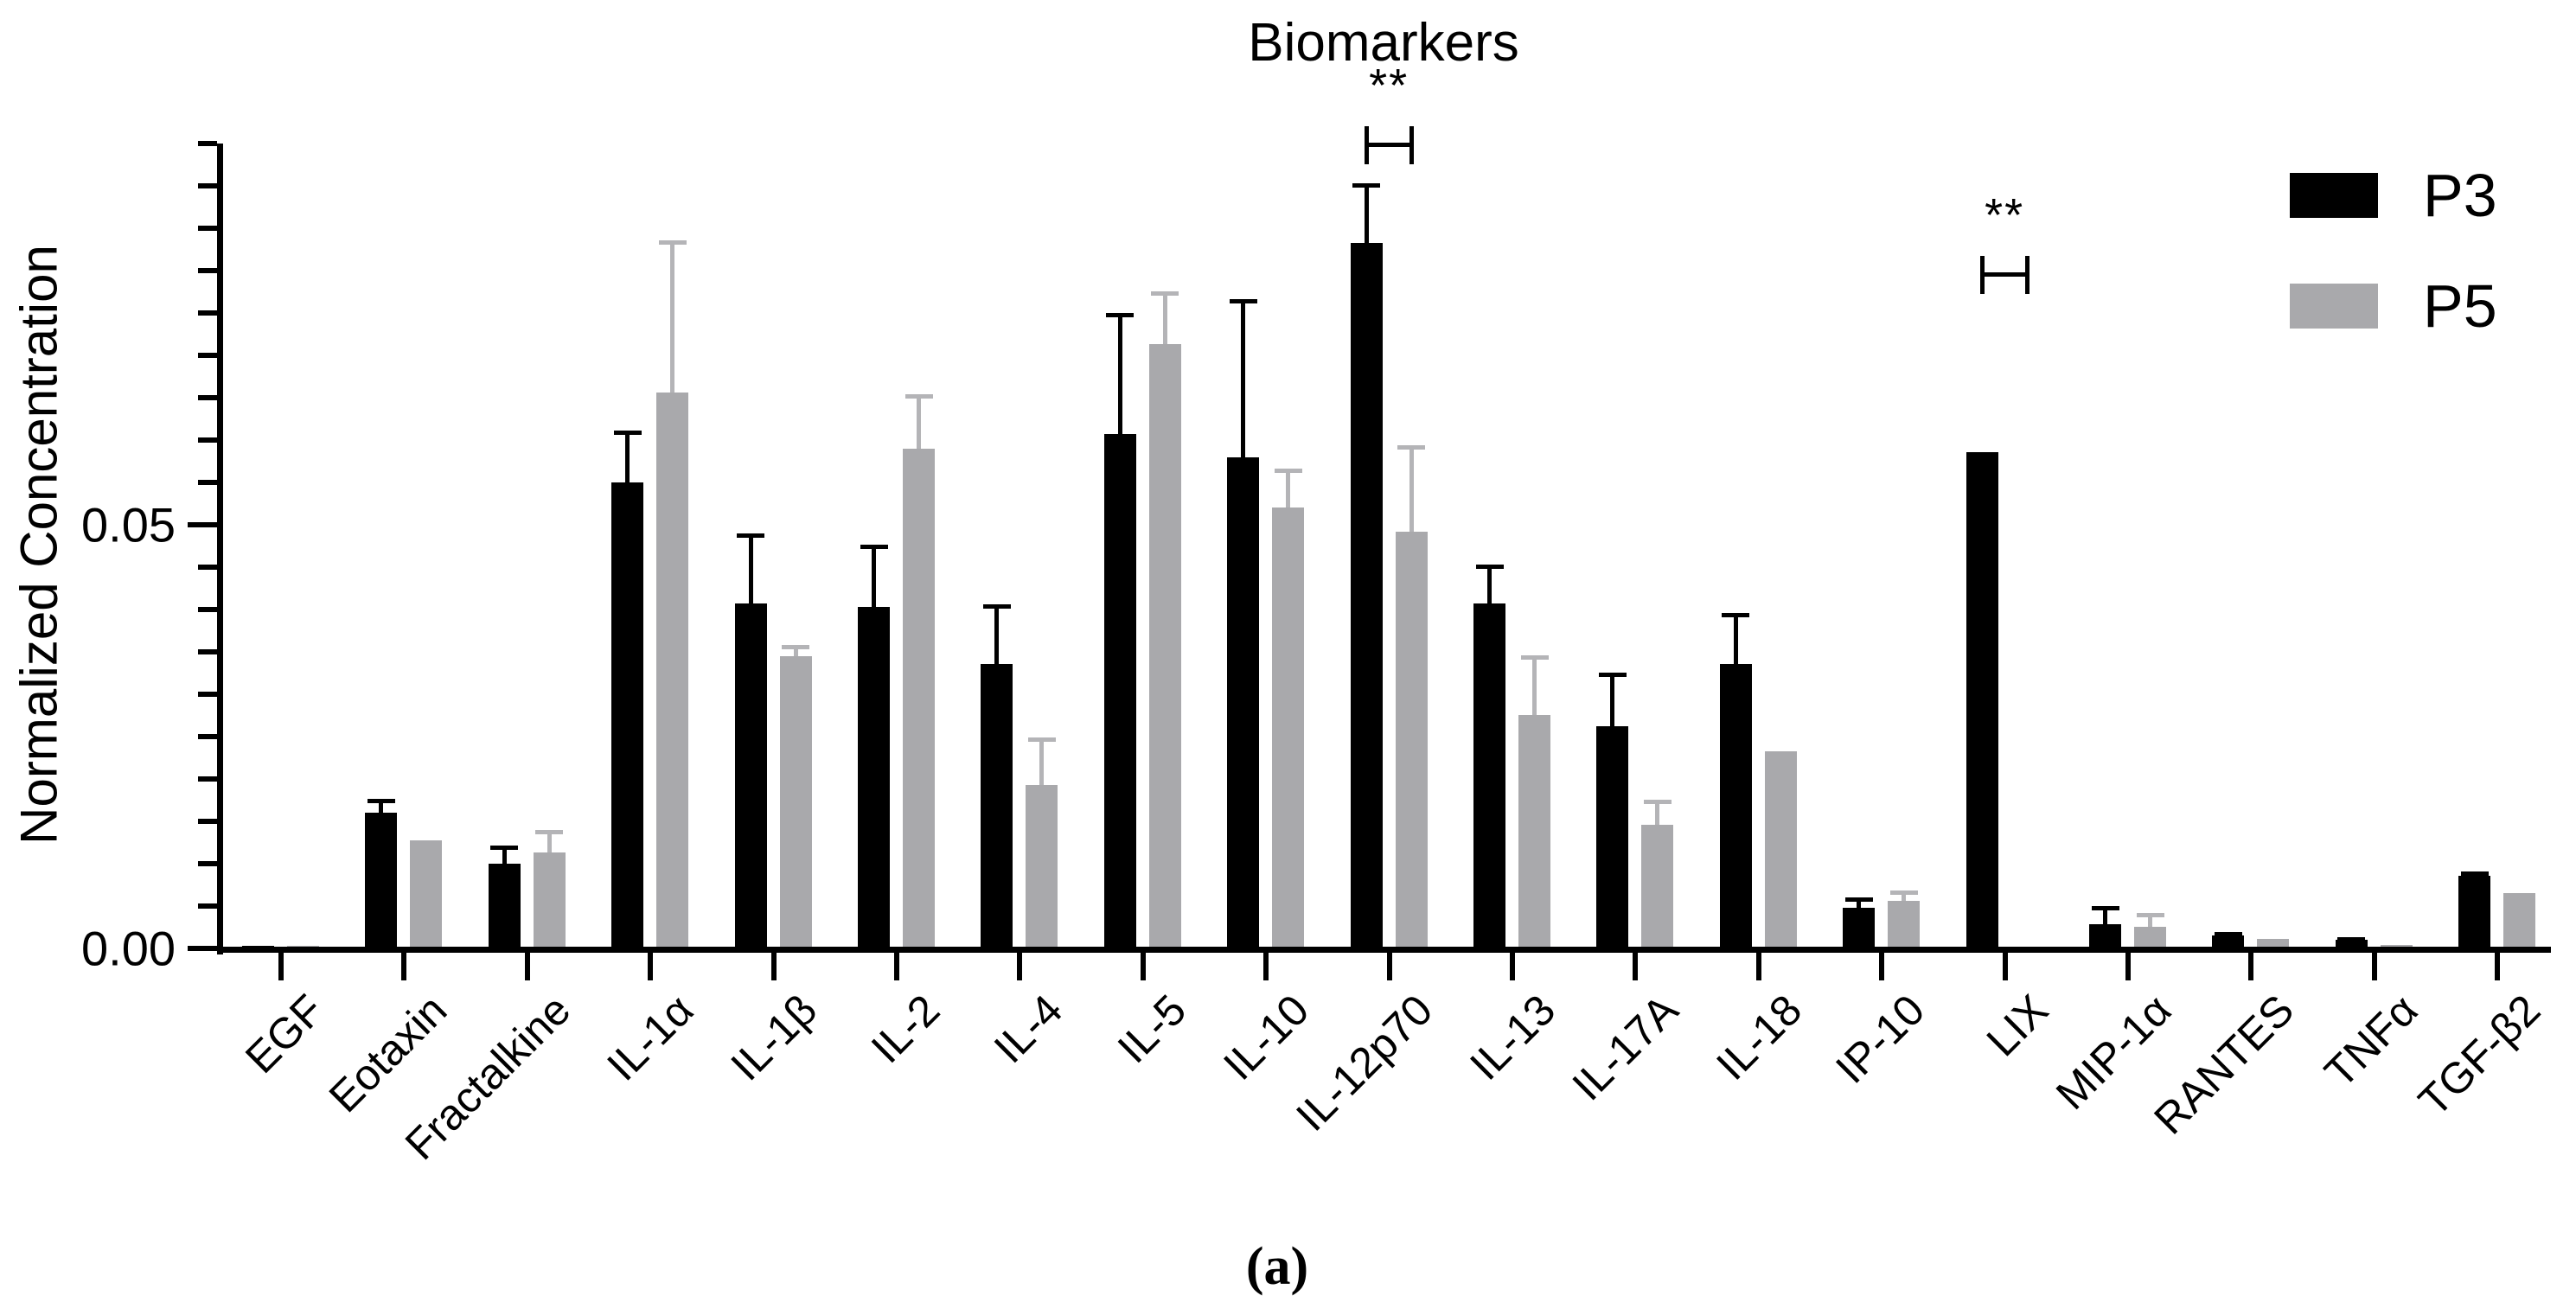 The height and width of the screenshot is (1315, 2576). What do you see at coordinates (2228, 942) in the screenshot?
I see `bar-p3-RANTES` at bounding box center [2228, 942].